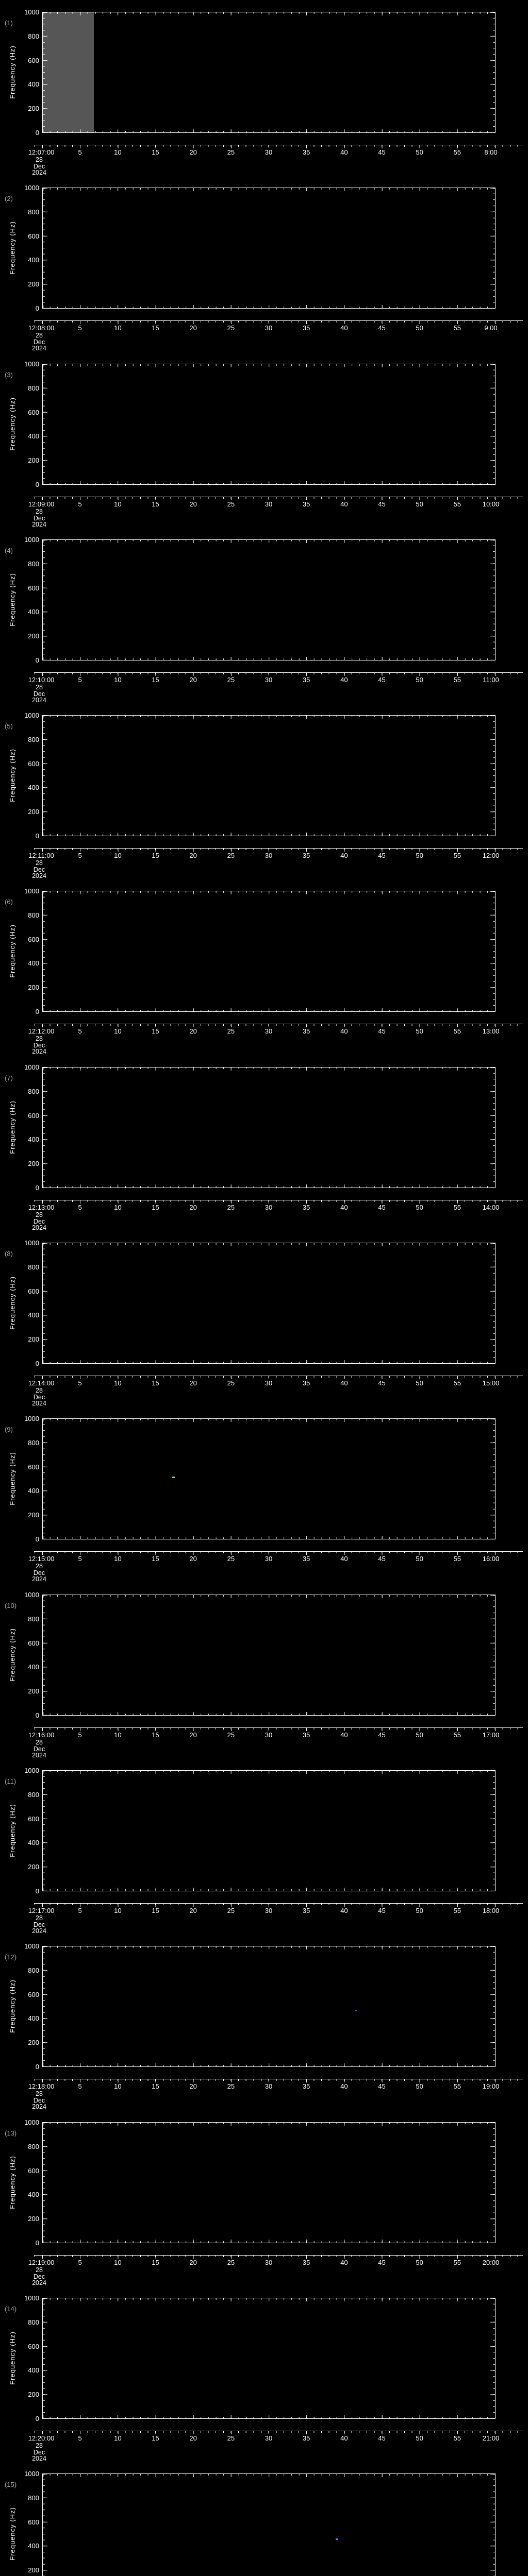  Describe the element at coordinates (41, 504) in the screenshot. I see `x-start-time-label: 12:09:00` at that location.